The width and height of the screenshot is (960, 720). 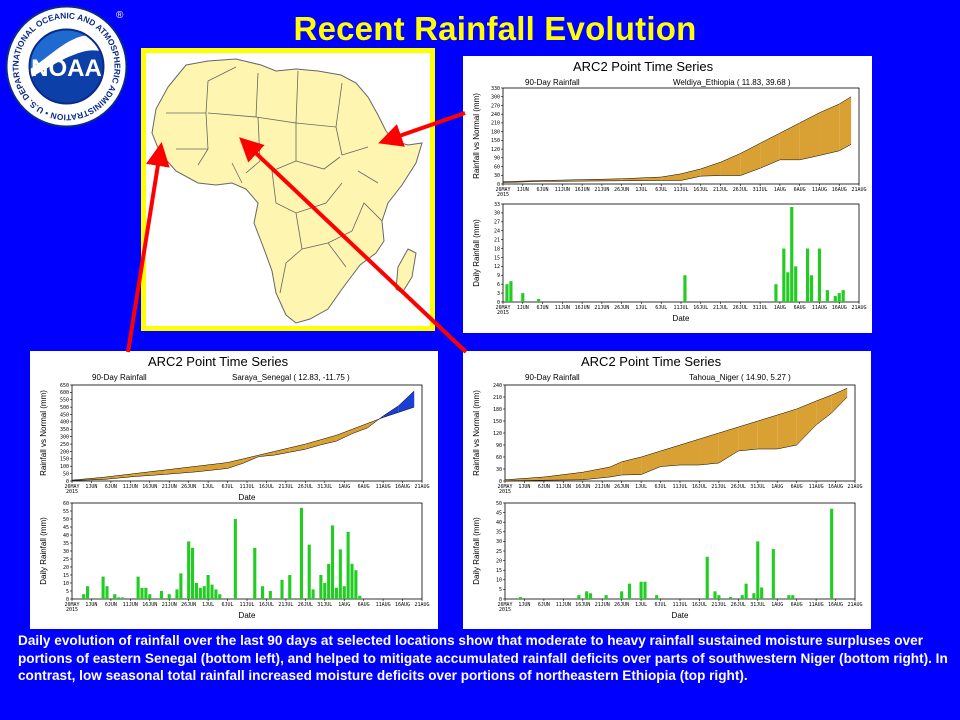 I want to click on ethiopia-bottom-x-axis-label: Date, so click(x=681, y=318).